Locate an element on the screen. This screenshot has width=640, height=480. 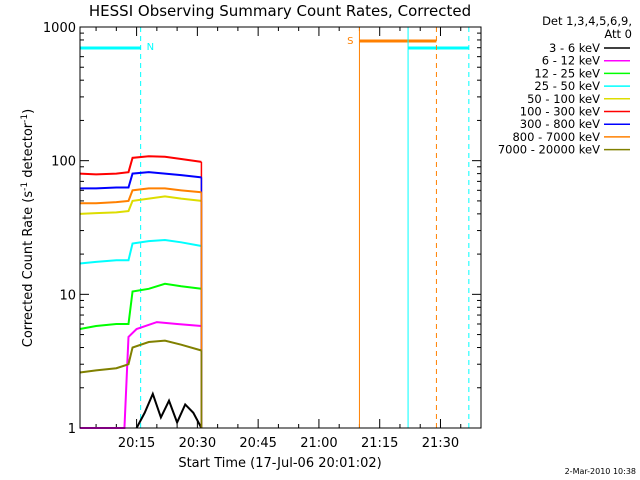
legend-label: 50 - 100 keV is located at coordinates (563, 99).